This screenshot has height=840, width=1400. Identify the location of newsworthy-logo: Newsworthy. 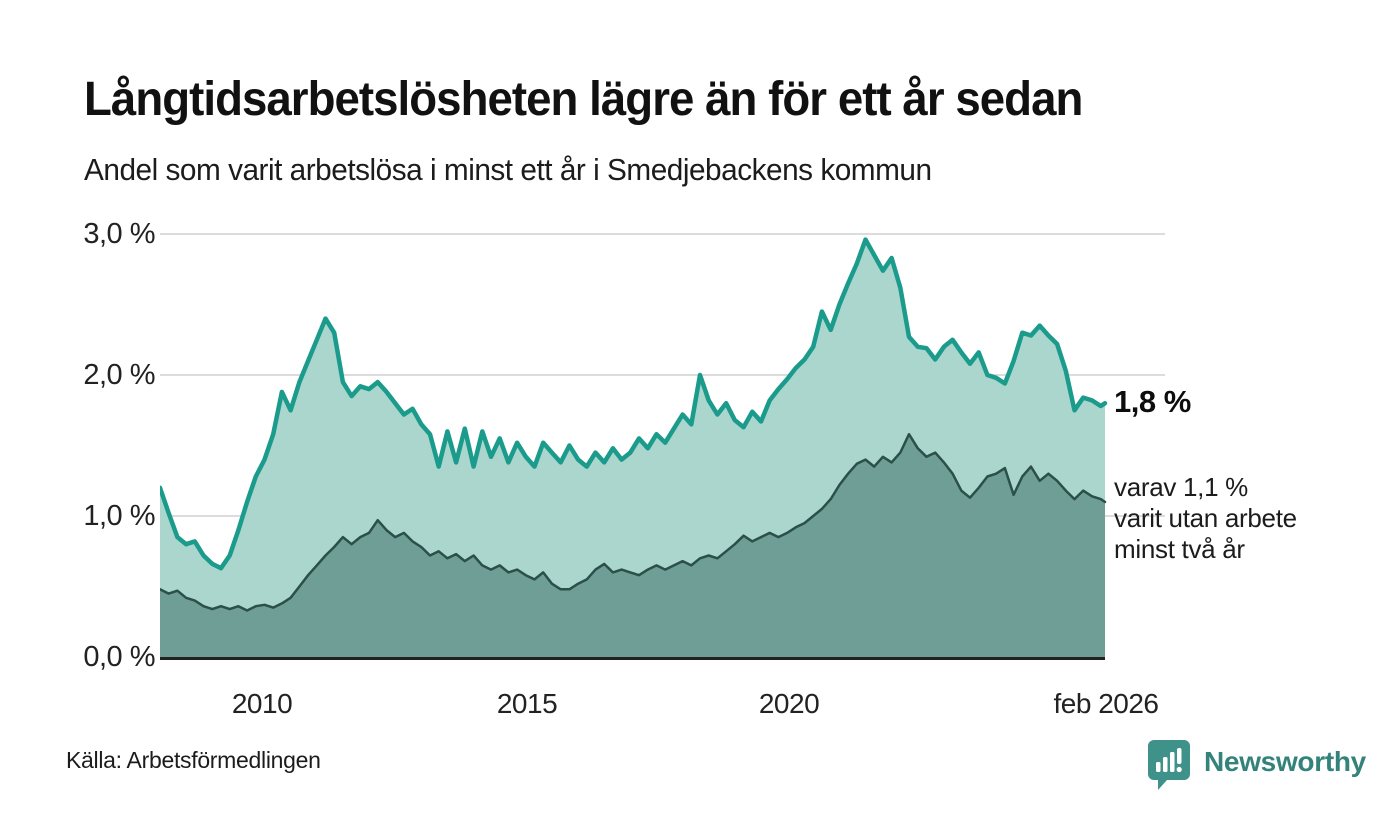
(1256, 765).